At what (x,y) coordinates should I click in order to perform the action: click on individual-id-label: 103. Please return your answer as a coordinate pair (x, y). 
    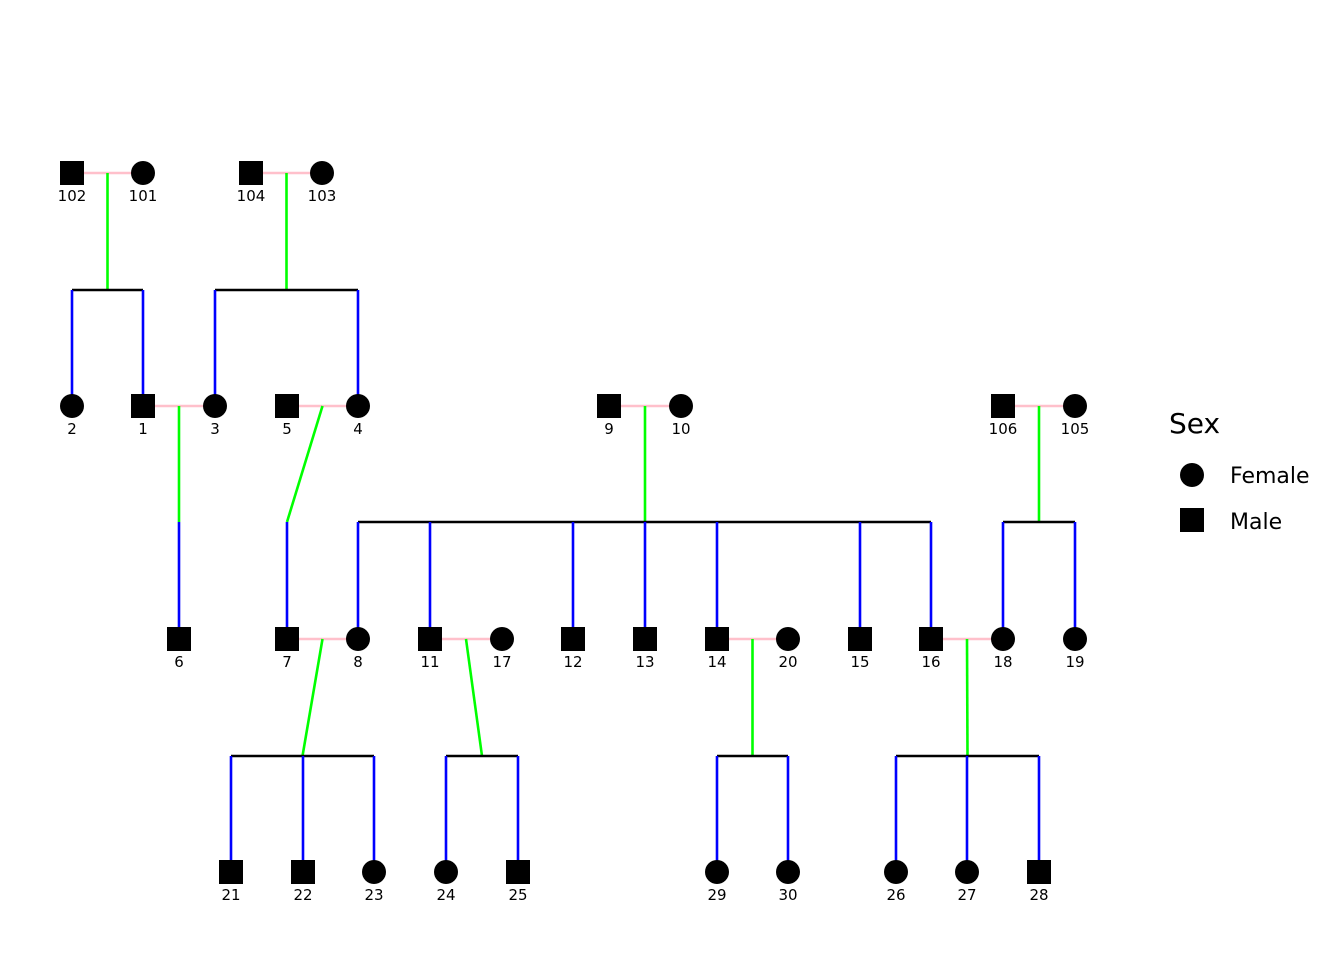
    Looking at the image, I should click on (322, 196).